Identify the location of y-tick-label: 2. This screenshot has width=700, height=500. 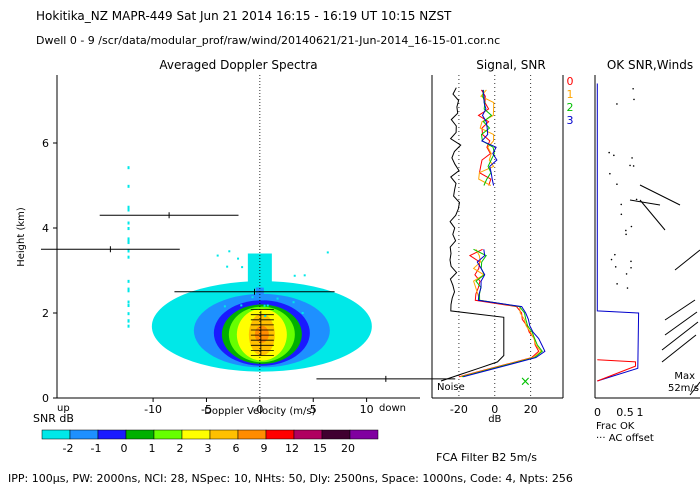
(45, 313).